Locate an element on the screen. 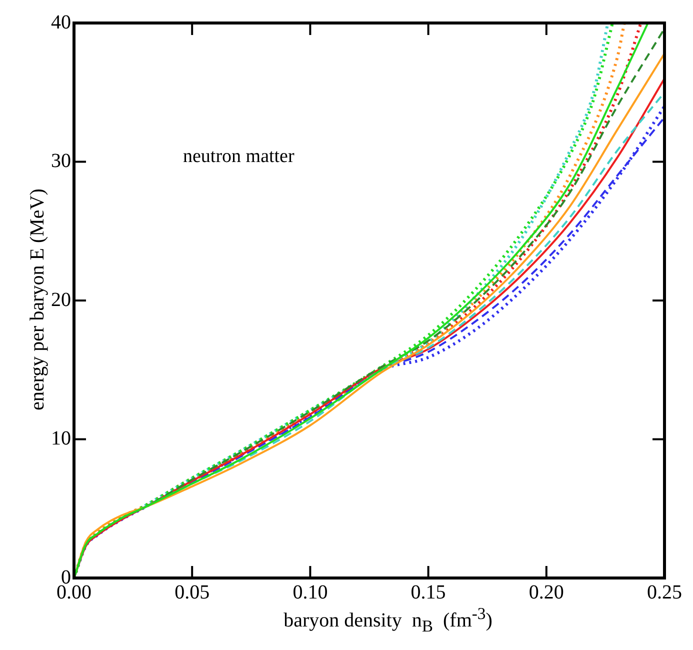 This screenshot has height=650, width=693. y-tick-label: 10 is located at coordinates (61, 439).